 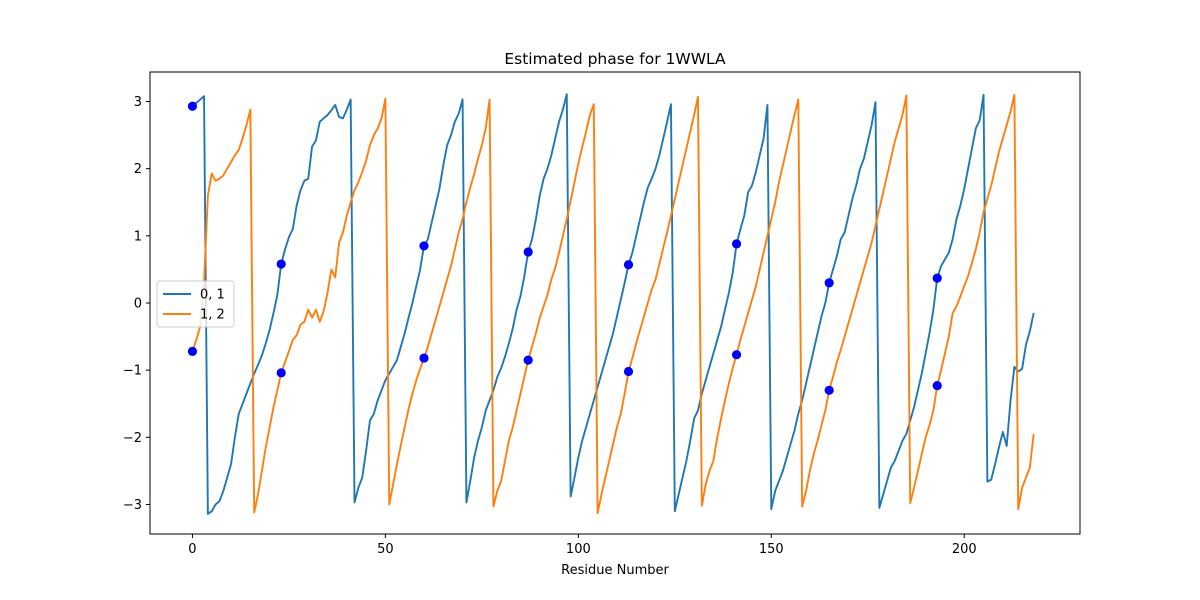 What do you see at coordinates (138, 102) in the screenshot?
I see `y-tick-label-6: 3` at bounding box center [138, 102].